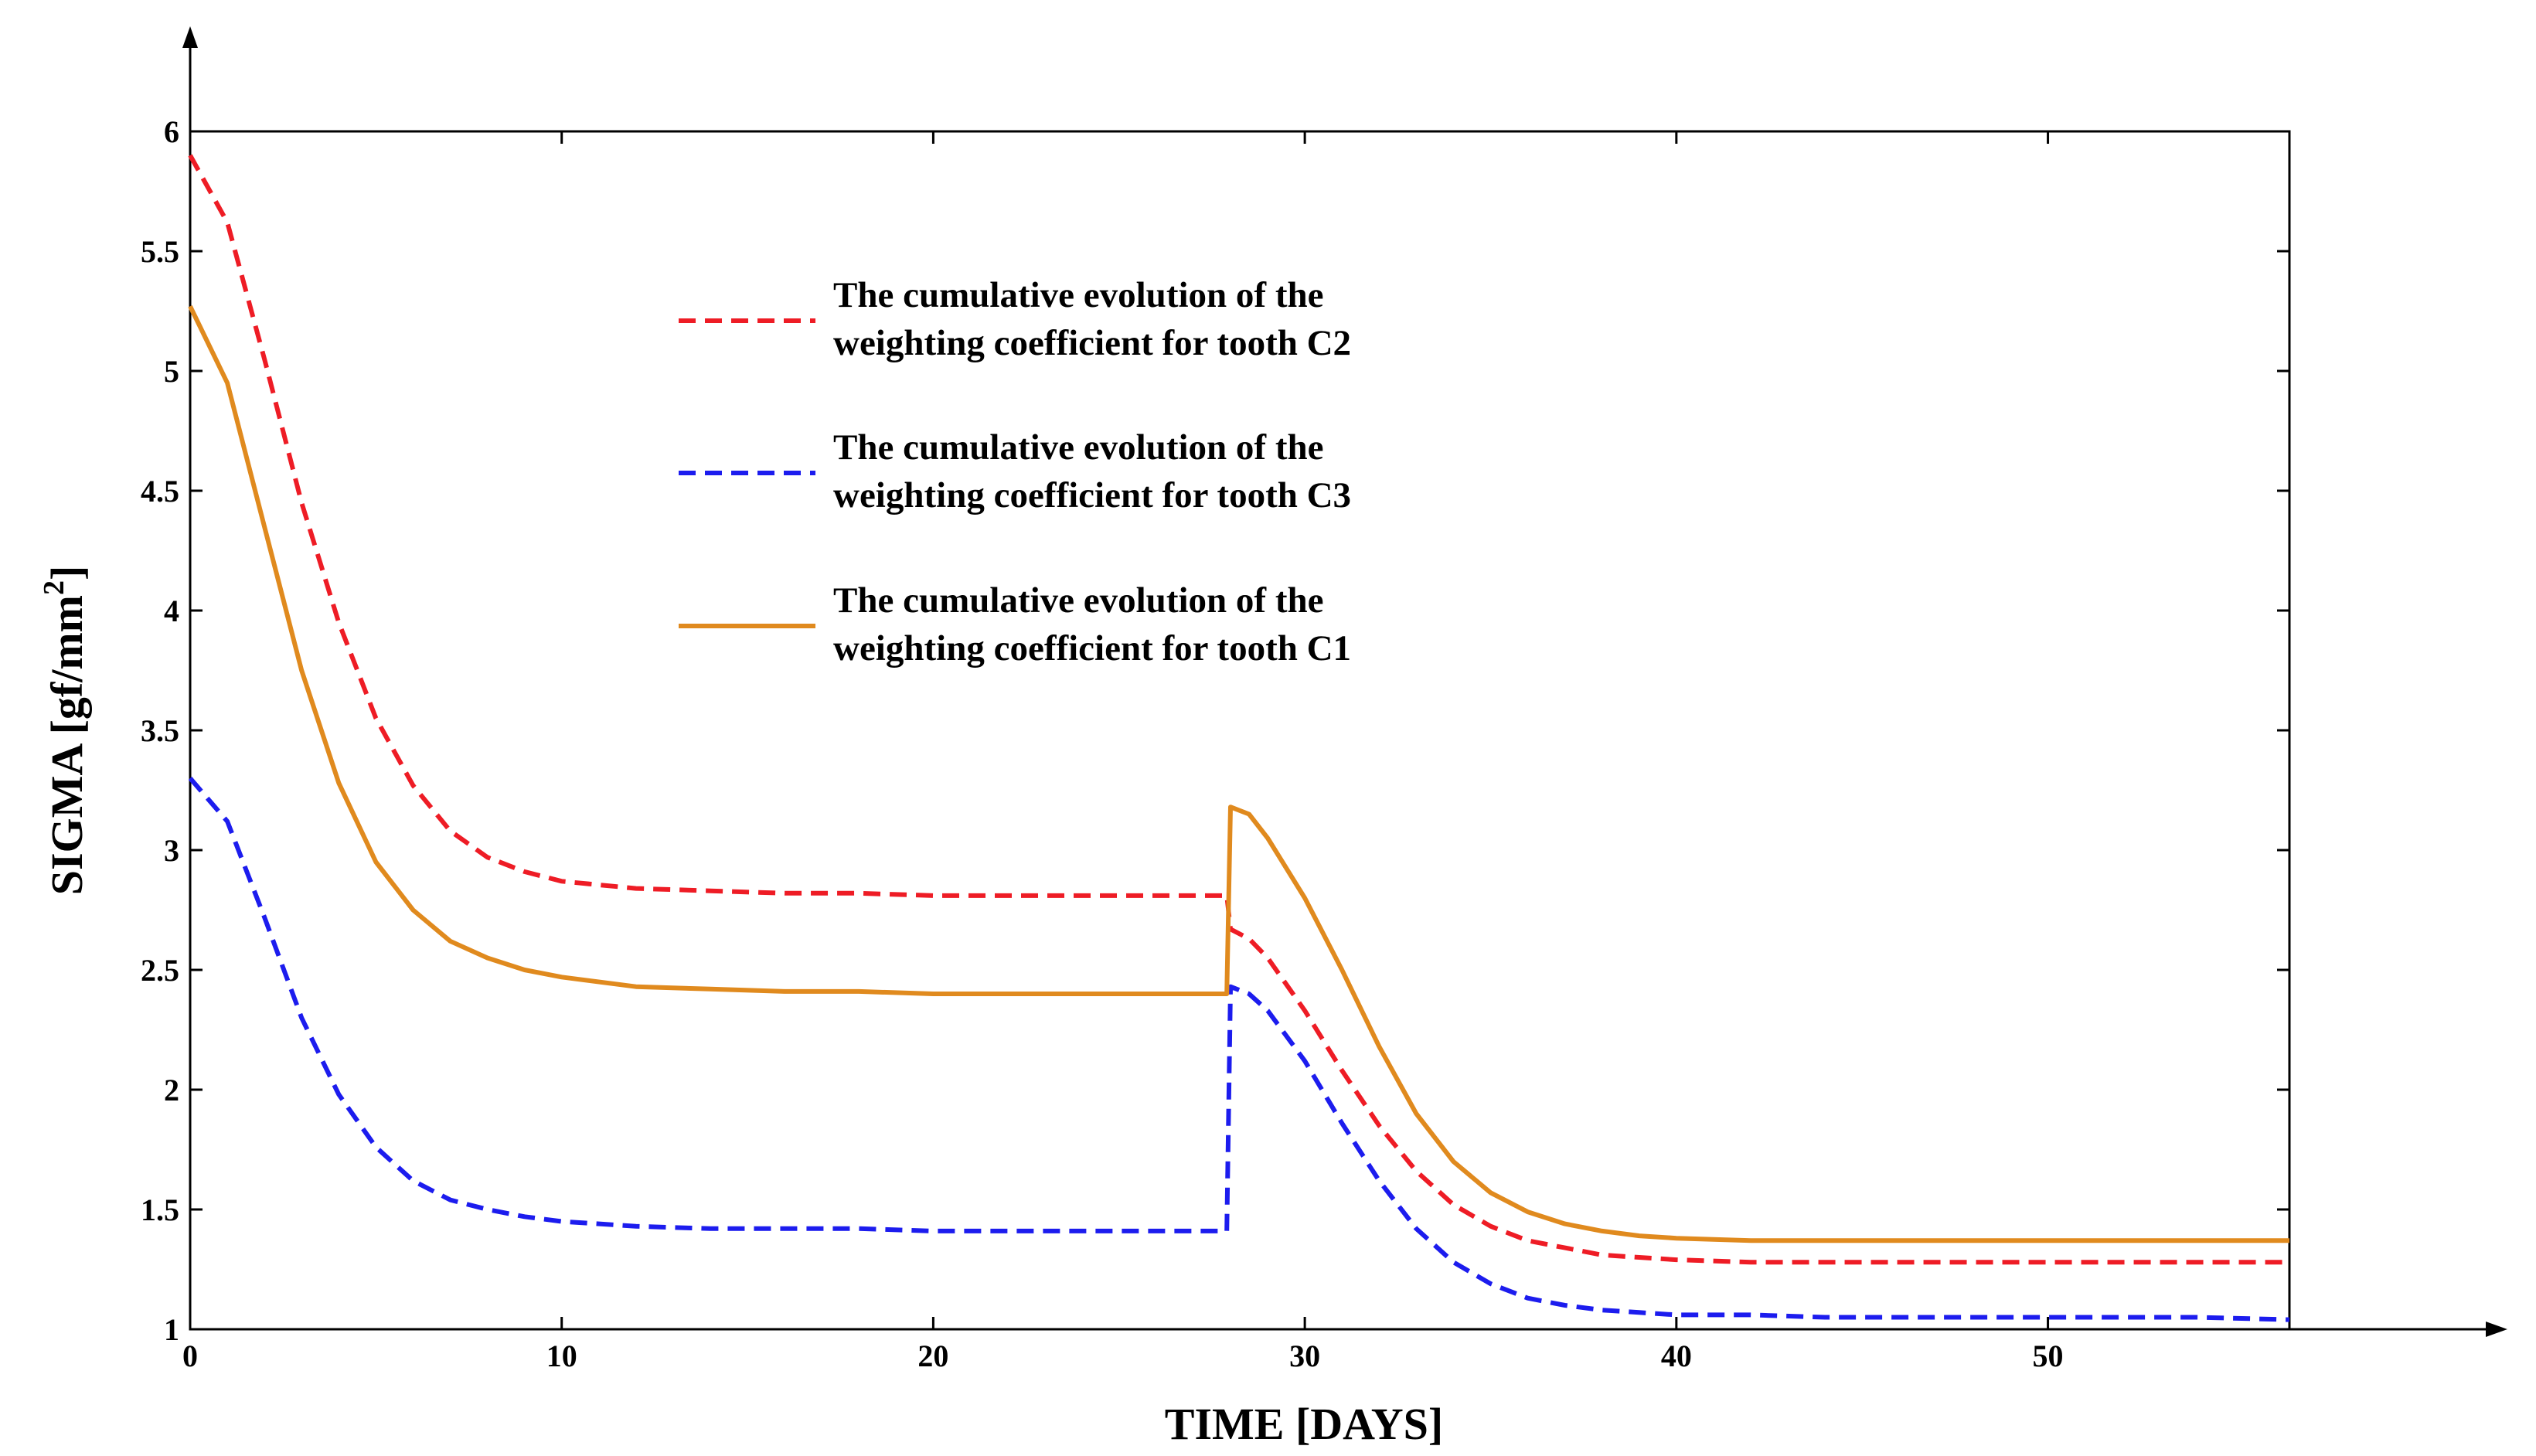 The image size is (2536, 1456). What do you see at coordinates (171, 1330) in the screenshot?
I see `y-tick-label: 1` at bounding box center [171, 1330].